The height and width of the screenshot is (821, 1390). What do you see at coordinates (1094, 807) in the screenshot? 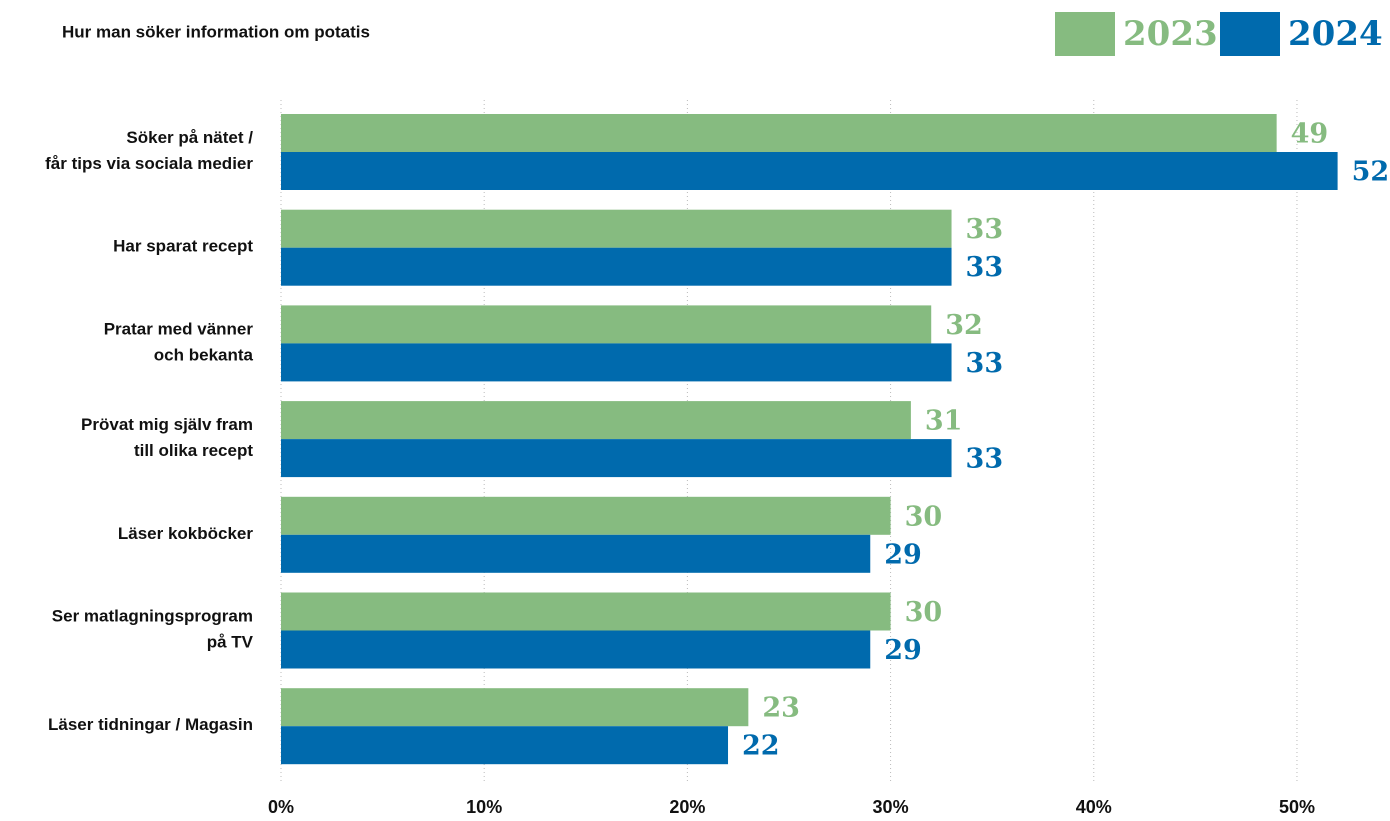
I see `x-tick-label: 40%` at bounding box center [1094, 807].